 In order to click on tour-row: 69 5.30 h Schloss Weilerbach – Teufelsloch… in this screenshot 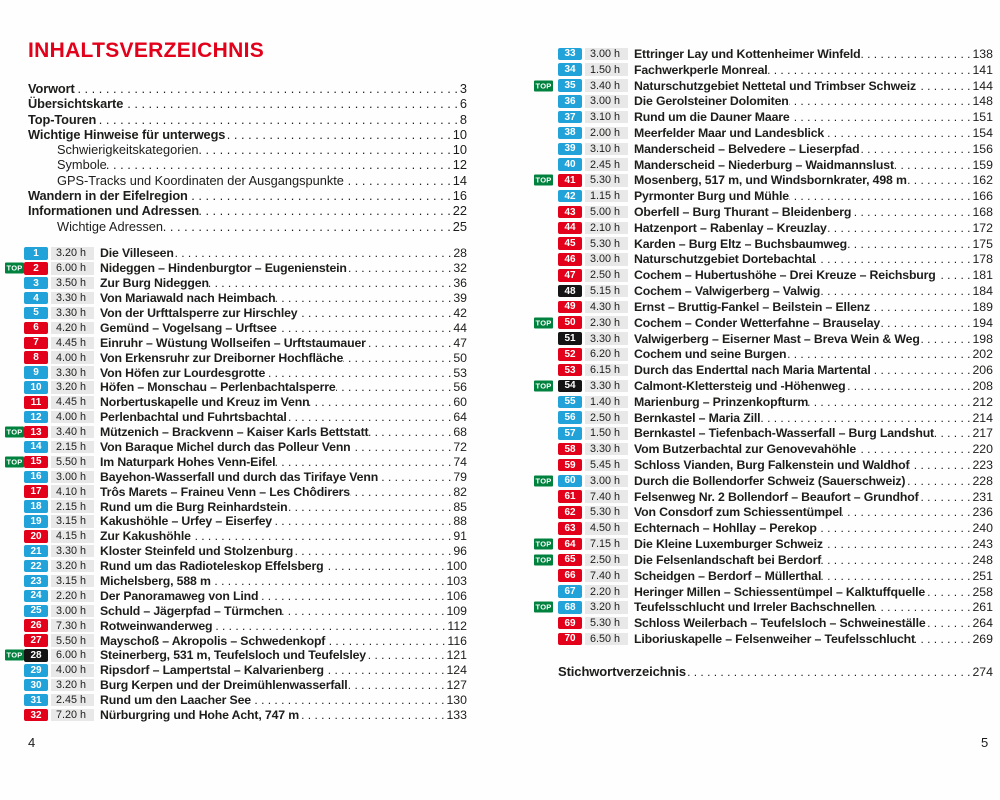, I will do `click(775, 623)`.